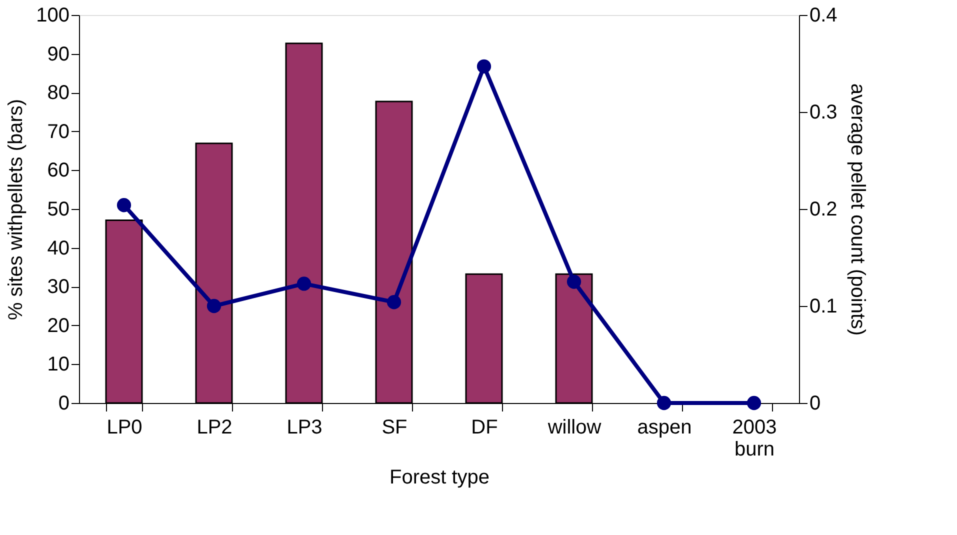  What do you see at coordinates (439, 477) in the screenshot?
I see `x-axis-title: Forest type` at bounding box center [439, 477].